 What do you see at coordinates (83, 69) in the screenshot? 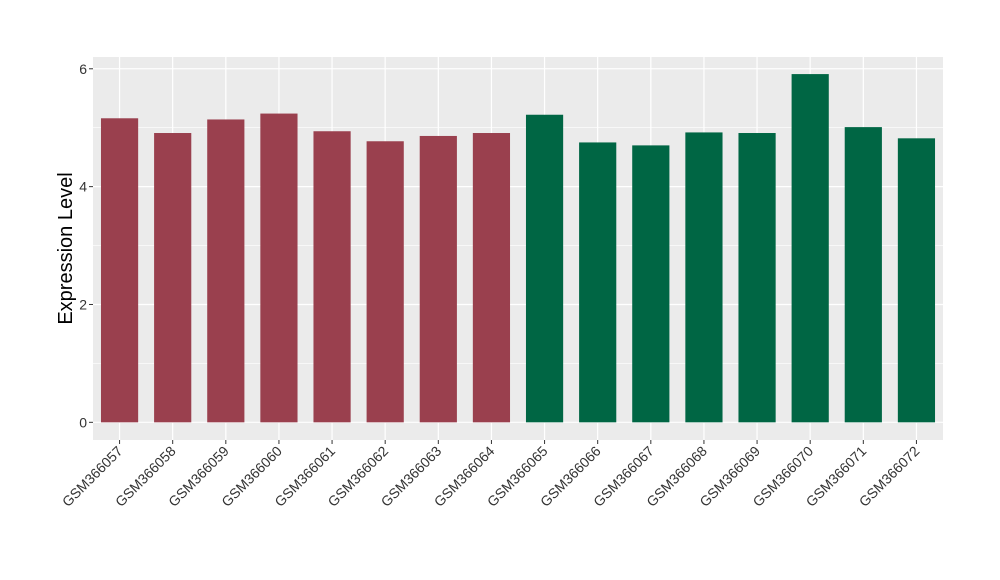
I see `y-tick-label: 6` at bounding box center [83, 69].